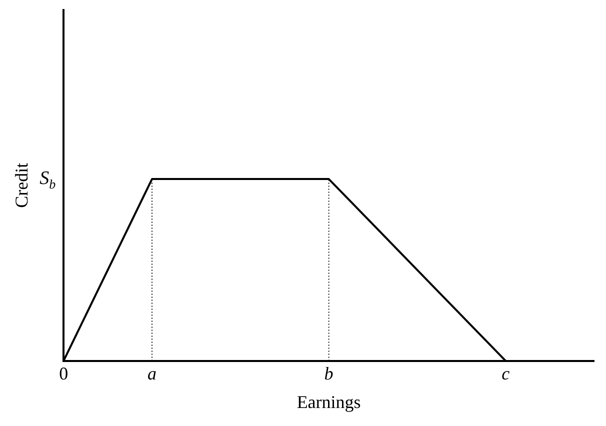  What do you see at coordinates (22, 185) in the screenshot?
I see `y-axis-title: Credit` at bounding box center [22, 185].